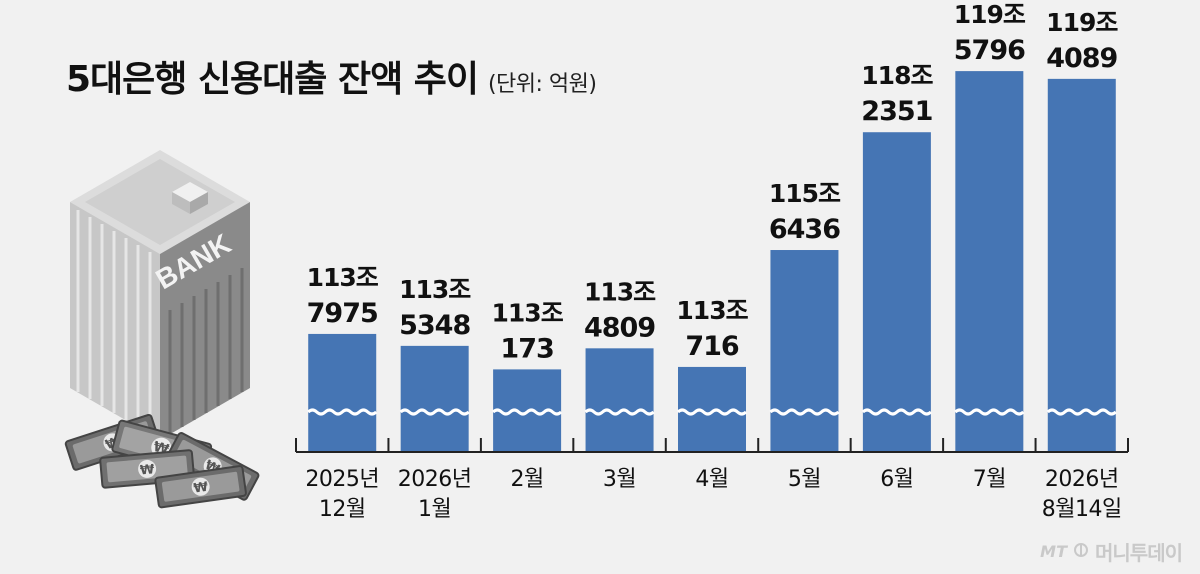 The width and height of the screenshot is (1200, 574). Describe the element at coordinates (804, 229) in the screenshot. I see `data-label-eok: 6436` at that location.